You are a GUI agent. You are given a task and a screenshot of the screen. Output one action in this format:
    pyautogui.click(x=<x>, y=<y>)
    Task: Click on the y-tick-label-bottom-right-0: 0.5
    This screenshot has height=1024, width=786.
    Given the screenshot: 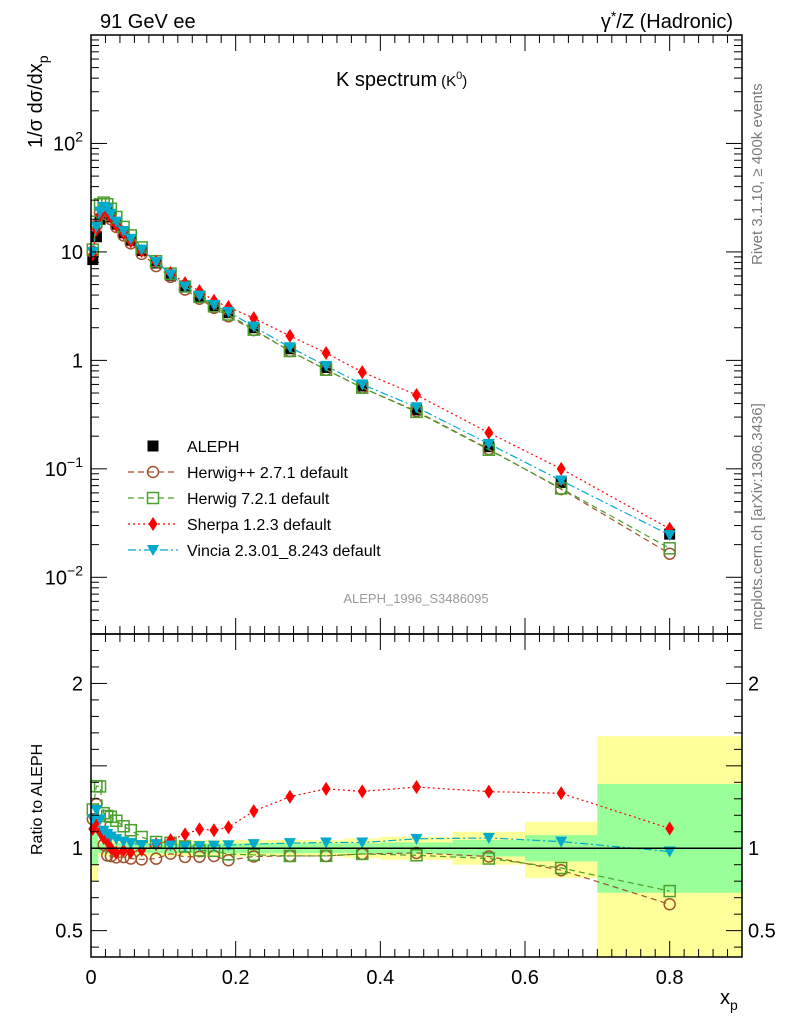 What is the action you would take?
    pyautogui.click(x=762, y=932)
    